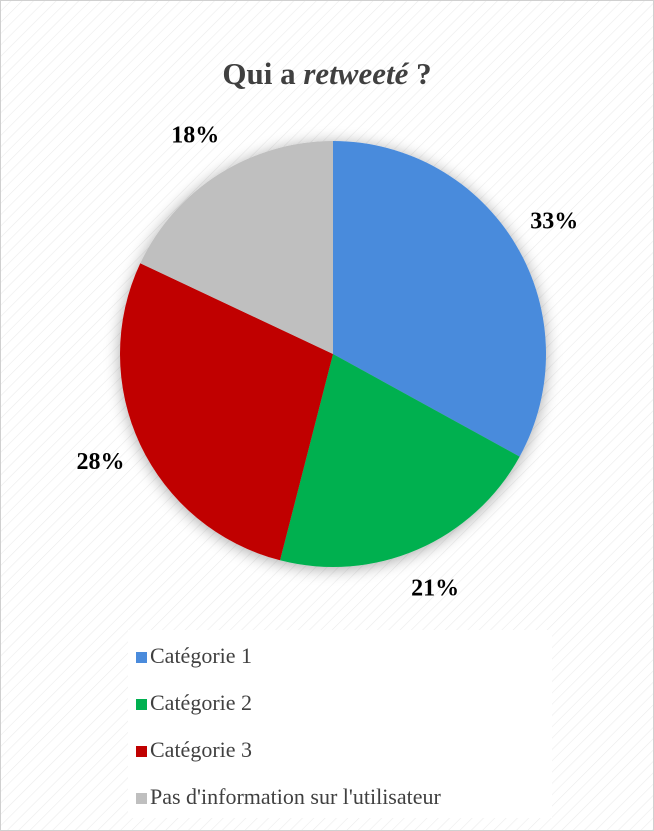  Describe the element at coordinates (296, 796) in the screenshot. I see `legend-label: Pas d'information sur l'utilisateur` at that location.